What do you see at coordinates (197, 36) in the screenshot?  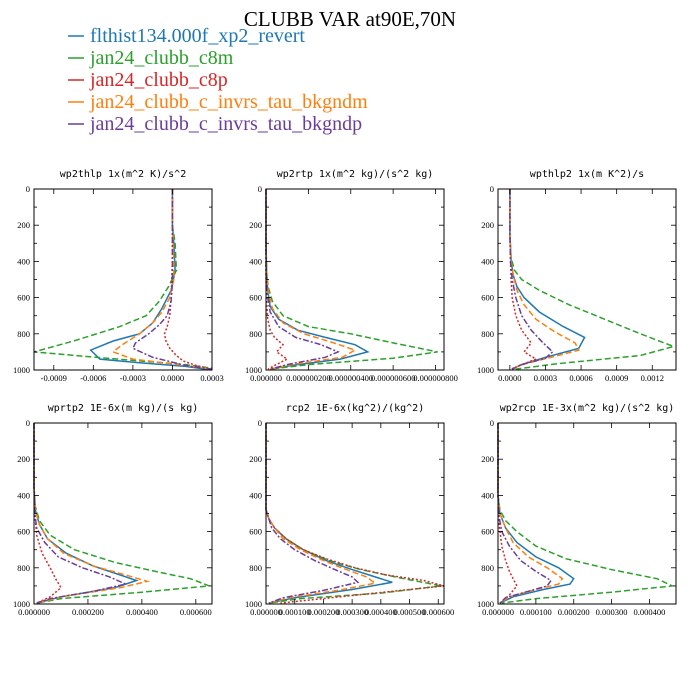 I see `legend-entry-label: flthist134.000f_xp2_revert` at bounding box center [197, 36].